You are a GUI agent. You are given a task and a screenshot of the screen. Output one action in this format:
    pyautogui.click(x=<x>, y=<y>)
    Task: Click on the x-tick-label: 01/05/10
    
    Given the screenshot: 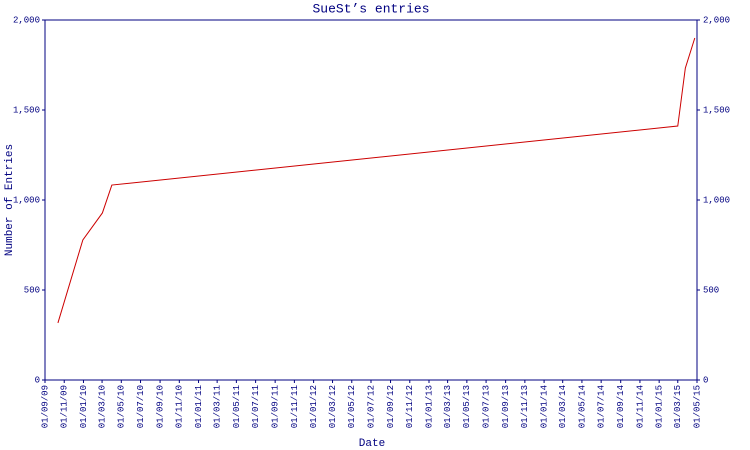 What is the action you would take?
    pyautogui.click(x=122, y=406)
    